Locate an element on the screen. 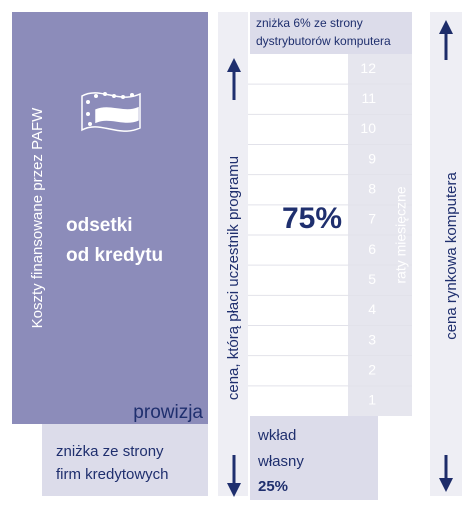 The width and height of the screenshot is (473, 508). commission-label: prowizja is located at coordinates (168, 412).